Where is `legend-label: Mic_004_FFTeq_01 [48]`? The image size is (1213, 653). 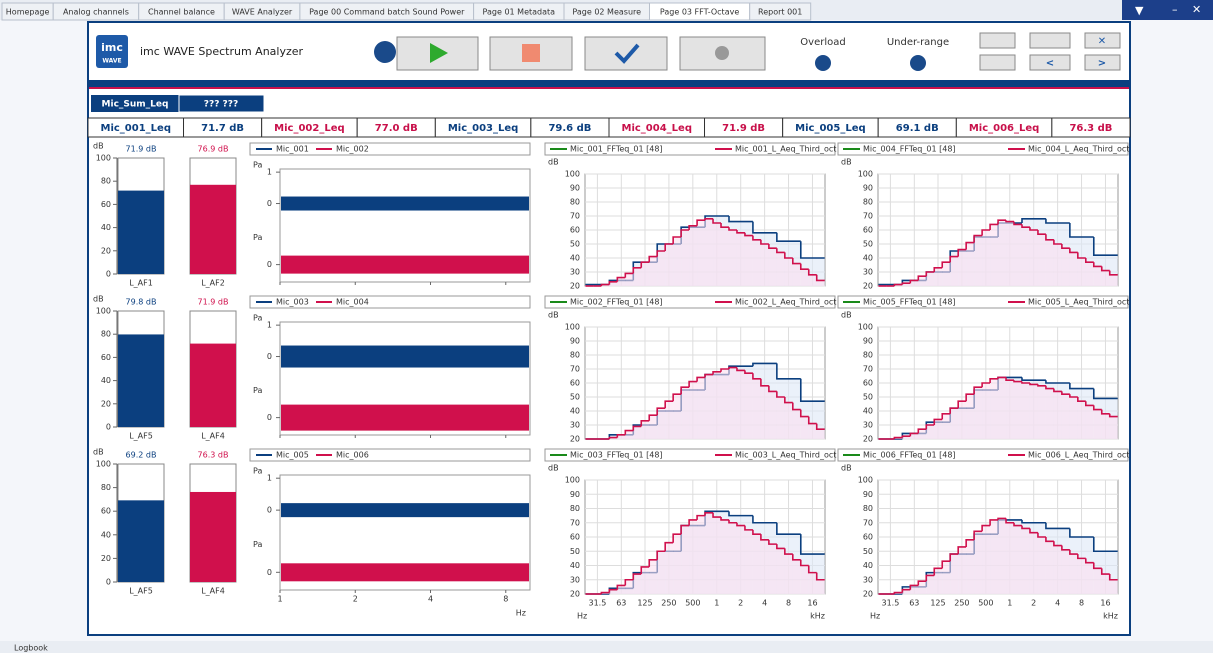 legend-label: Mic_004_FFTeq_01 [48] is located at coordinates (909, 149).